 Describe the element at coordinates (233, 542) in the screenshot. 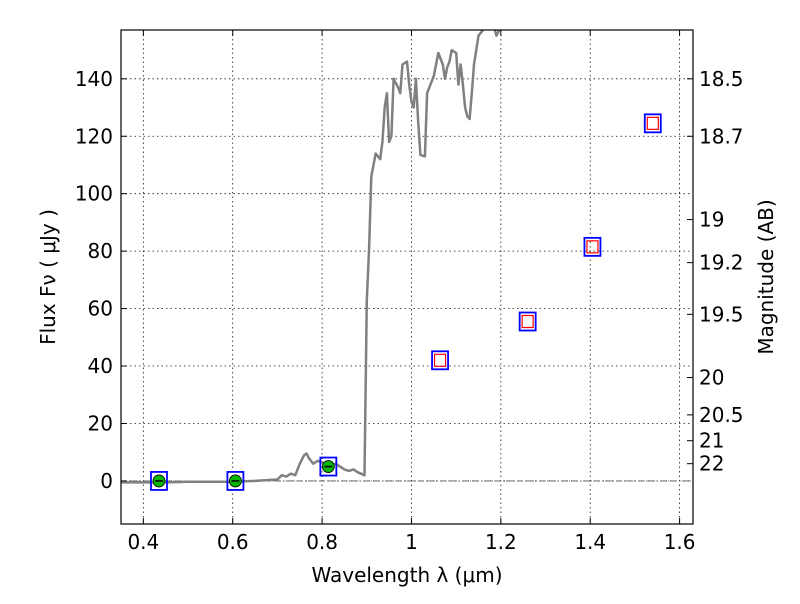

I see `x-tick-label: 0.6` at that location.